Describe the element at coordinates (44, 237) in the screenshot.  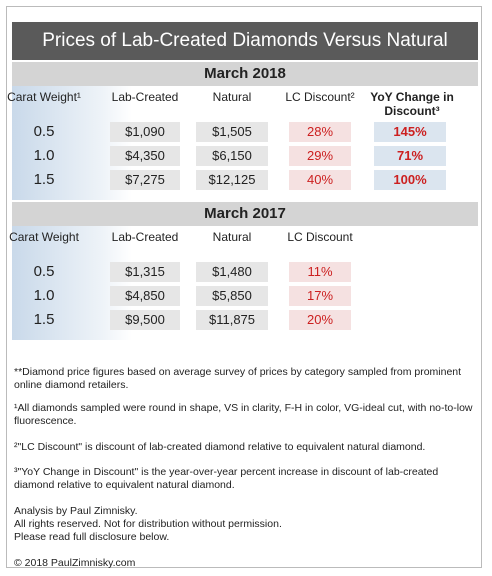
I see `column-header: Carat Weight` at that location.